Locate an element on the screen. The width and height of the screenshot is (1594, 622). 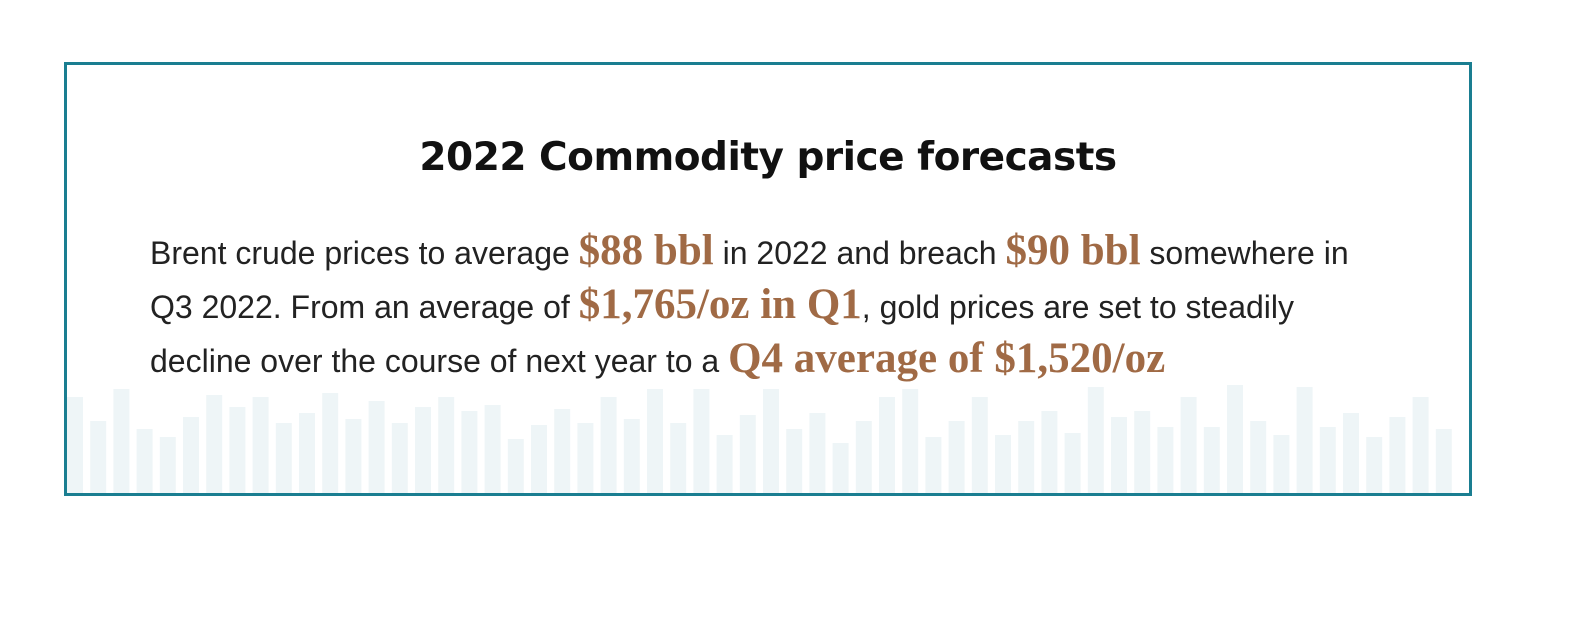
brent-breach-highlight: $90 bbl is located at coordinates (1073, 250).